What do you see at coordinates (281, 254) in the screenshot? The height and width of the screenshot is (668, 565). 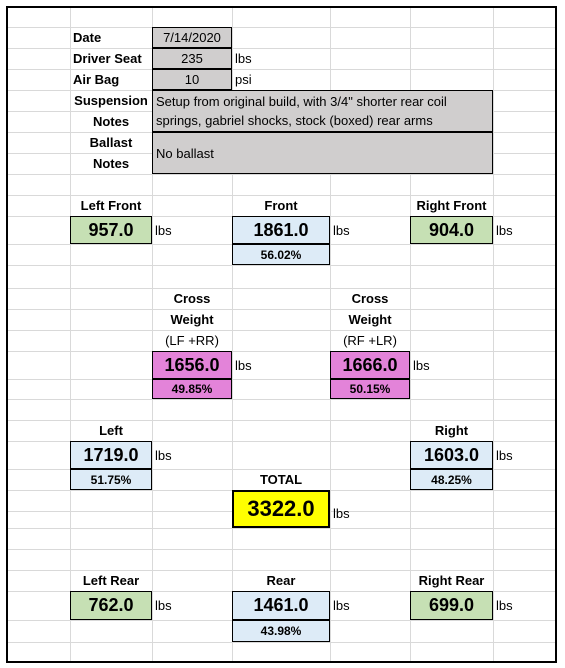 I see `percent: 56.02%` at bounding box center [281, 254].